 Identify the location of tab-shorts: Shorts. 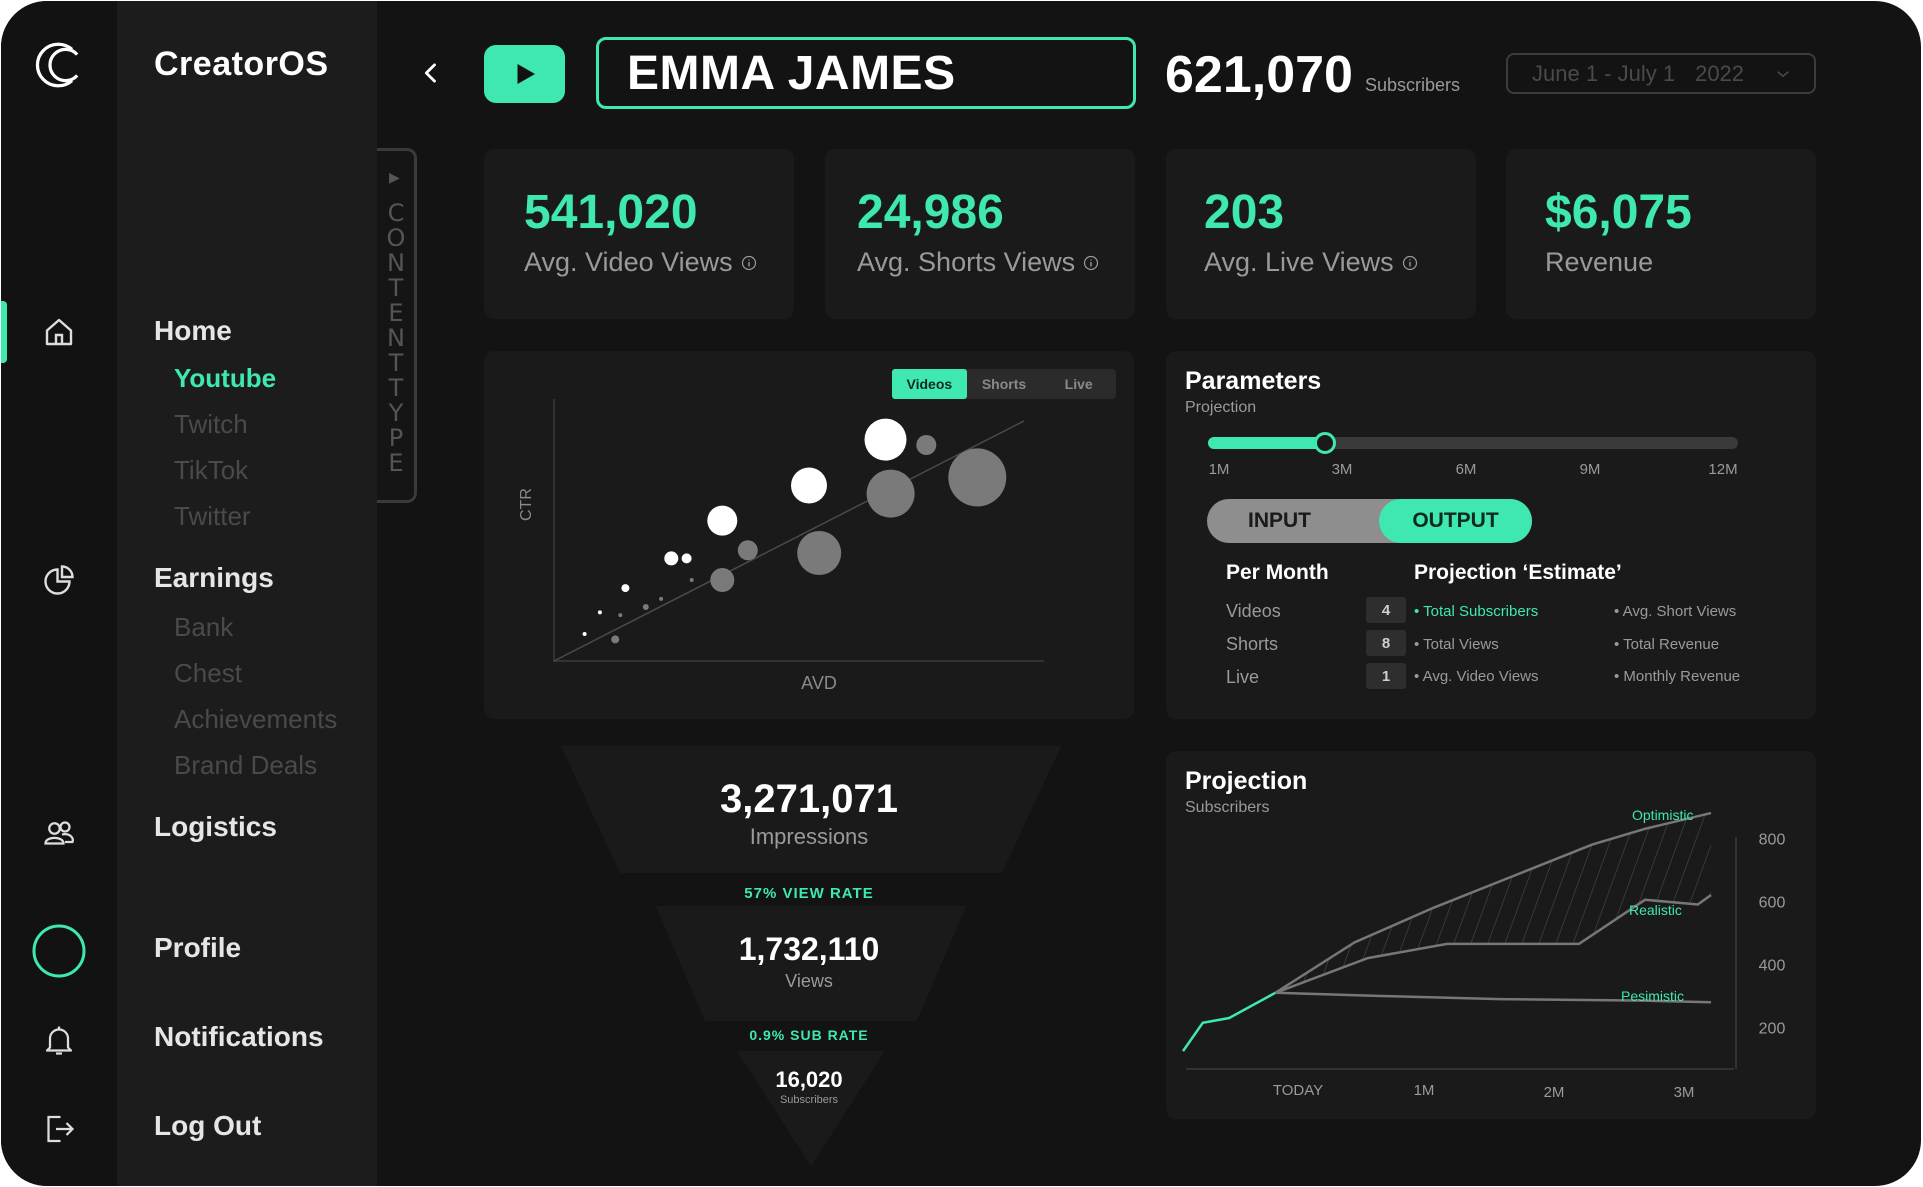
(1004, 384).